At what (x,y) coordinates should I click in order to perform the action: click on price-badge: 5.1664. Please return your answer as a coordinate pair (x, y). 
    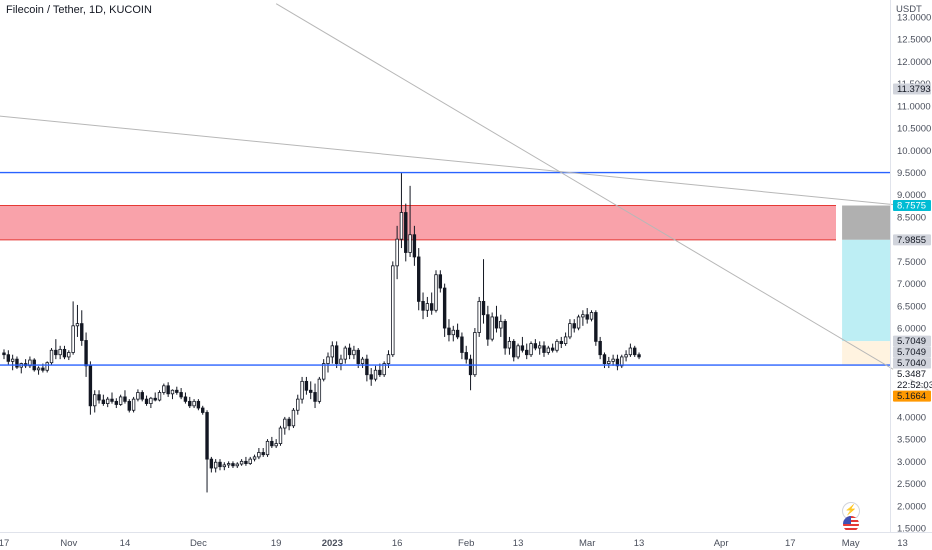
    Looking at the image, I should click on (912, 396).